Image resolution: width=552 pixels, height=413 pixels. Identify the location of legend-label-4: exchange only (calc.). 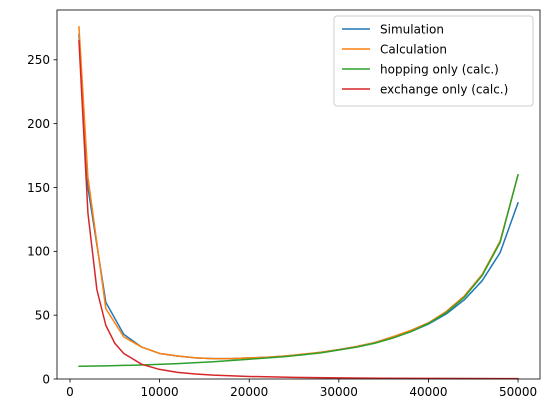
(444, 89).